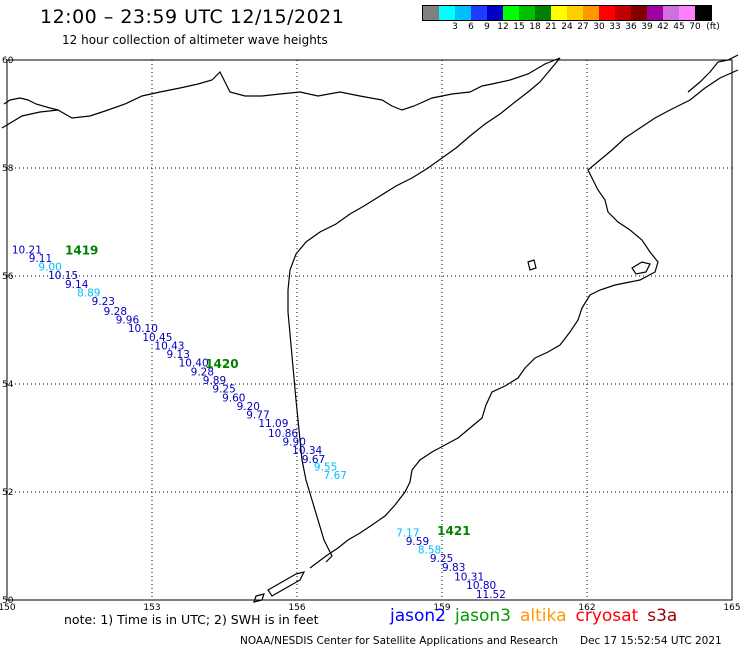 This screenshot has height=650, width=740. I want to click on mission-label-s3a: s3a, so click(662, 616).